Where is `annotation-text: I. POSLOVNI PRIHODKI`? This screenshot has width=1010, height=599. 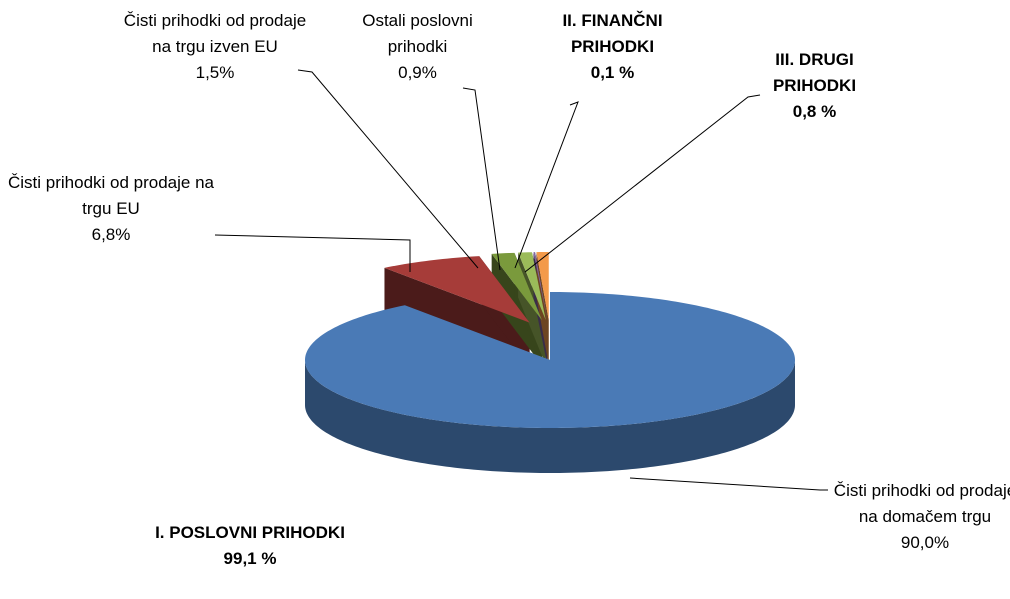
annotation-text: I. POSLOVNI PRIHODKI is located at coordinates (250, 532).